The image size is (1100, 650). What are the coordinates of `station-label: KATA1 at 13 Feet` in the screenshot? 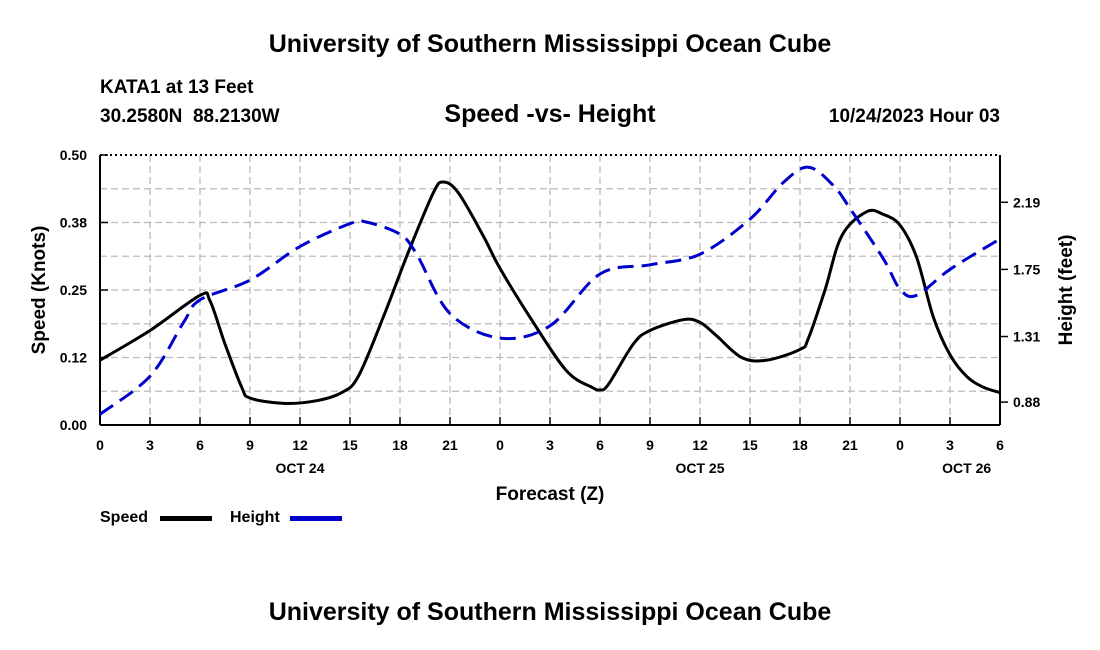 It's located at (177, 87).